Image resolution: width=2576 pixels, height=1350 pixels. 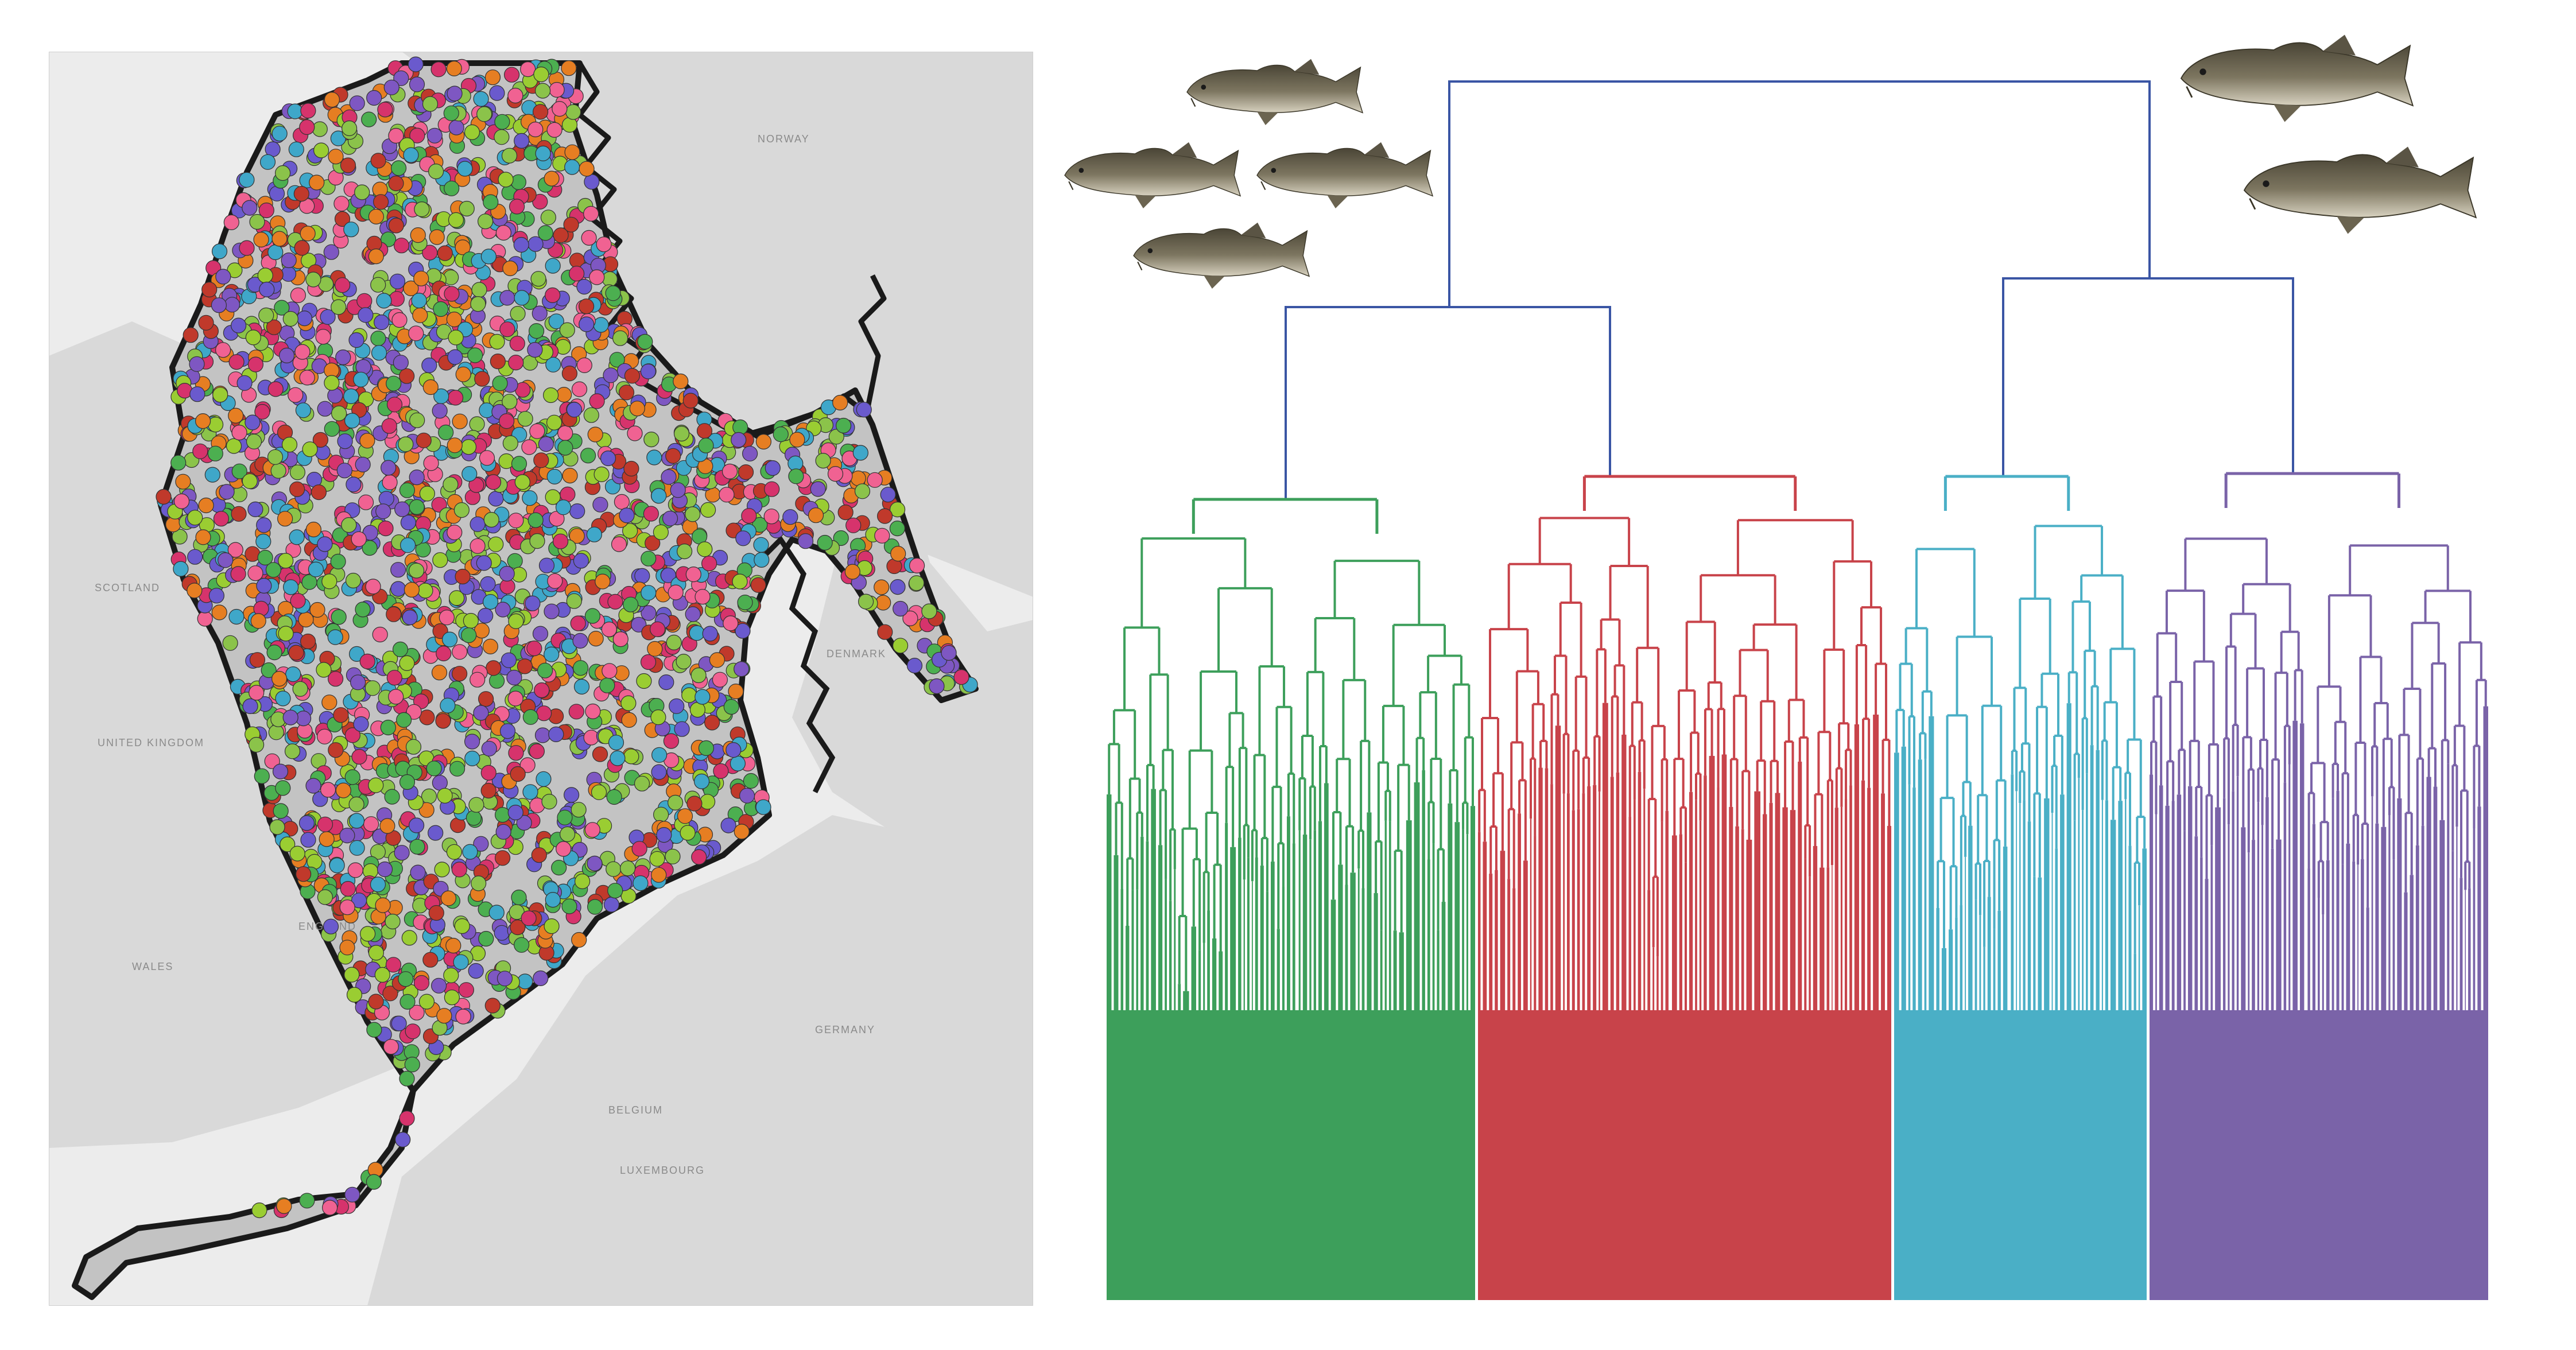 I want to click on label-luxembourg: LUXEMBOURG, so click(x=662, y=1170).